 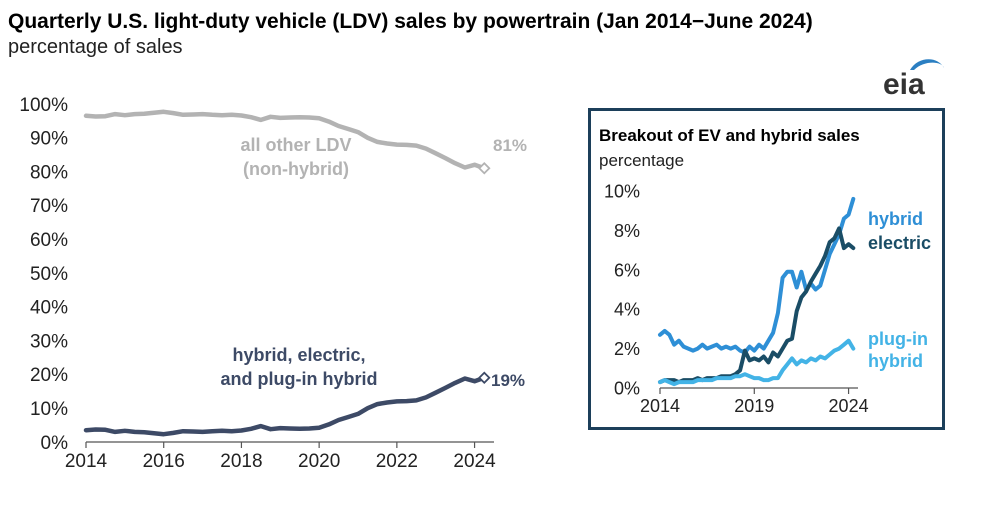 What do you see at coordinates (642, 160) in the screenshot?
I see `inset-subtitle: percentage` at bounding box center [642, 160].